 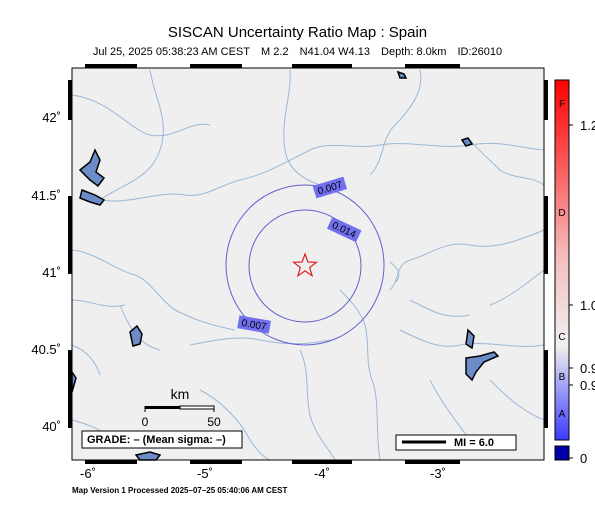 What do you see at coordinates (438, 473) in the screenshot?
I see `lon-label: -3˚` at bounding box center [438, 473].